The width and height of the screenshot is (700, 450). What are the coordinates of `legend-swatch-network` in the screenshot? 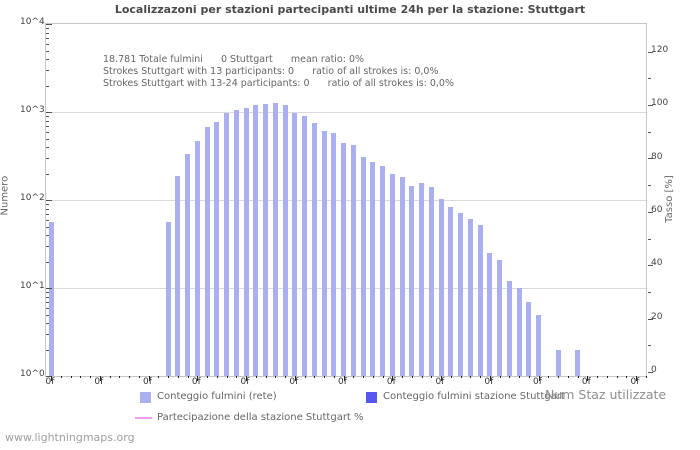 It's located at (145, 397).